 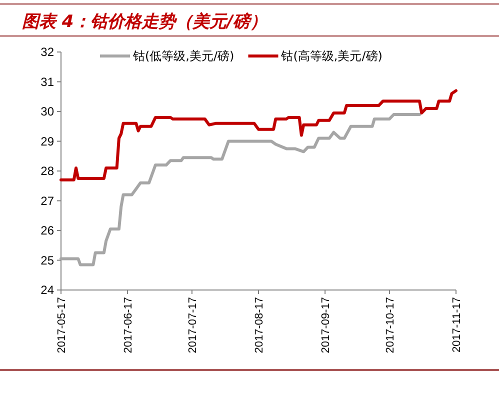 What do you see at coordinates (47, 171) in the screenshot?
I see `y-tick-label: 28` at bounding box center [47, 171].